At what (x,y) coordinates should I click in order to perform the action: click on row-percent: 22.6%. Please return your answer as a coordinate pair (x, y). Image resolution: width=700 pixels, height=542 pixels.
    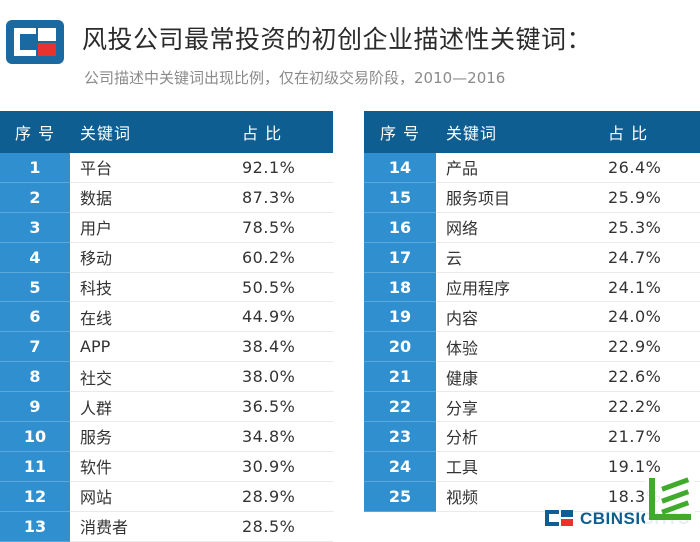
    Looking at the image, I should click on (643, 377).